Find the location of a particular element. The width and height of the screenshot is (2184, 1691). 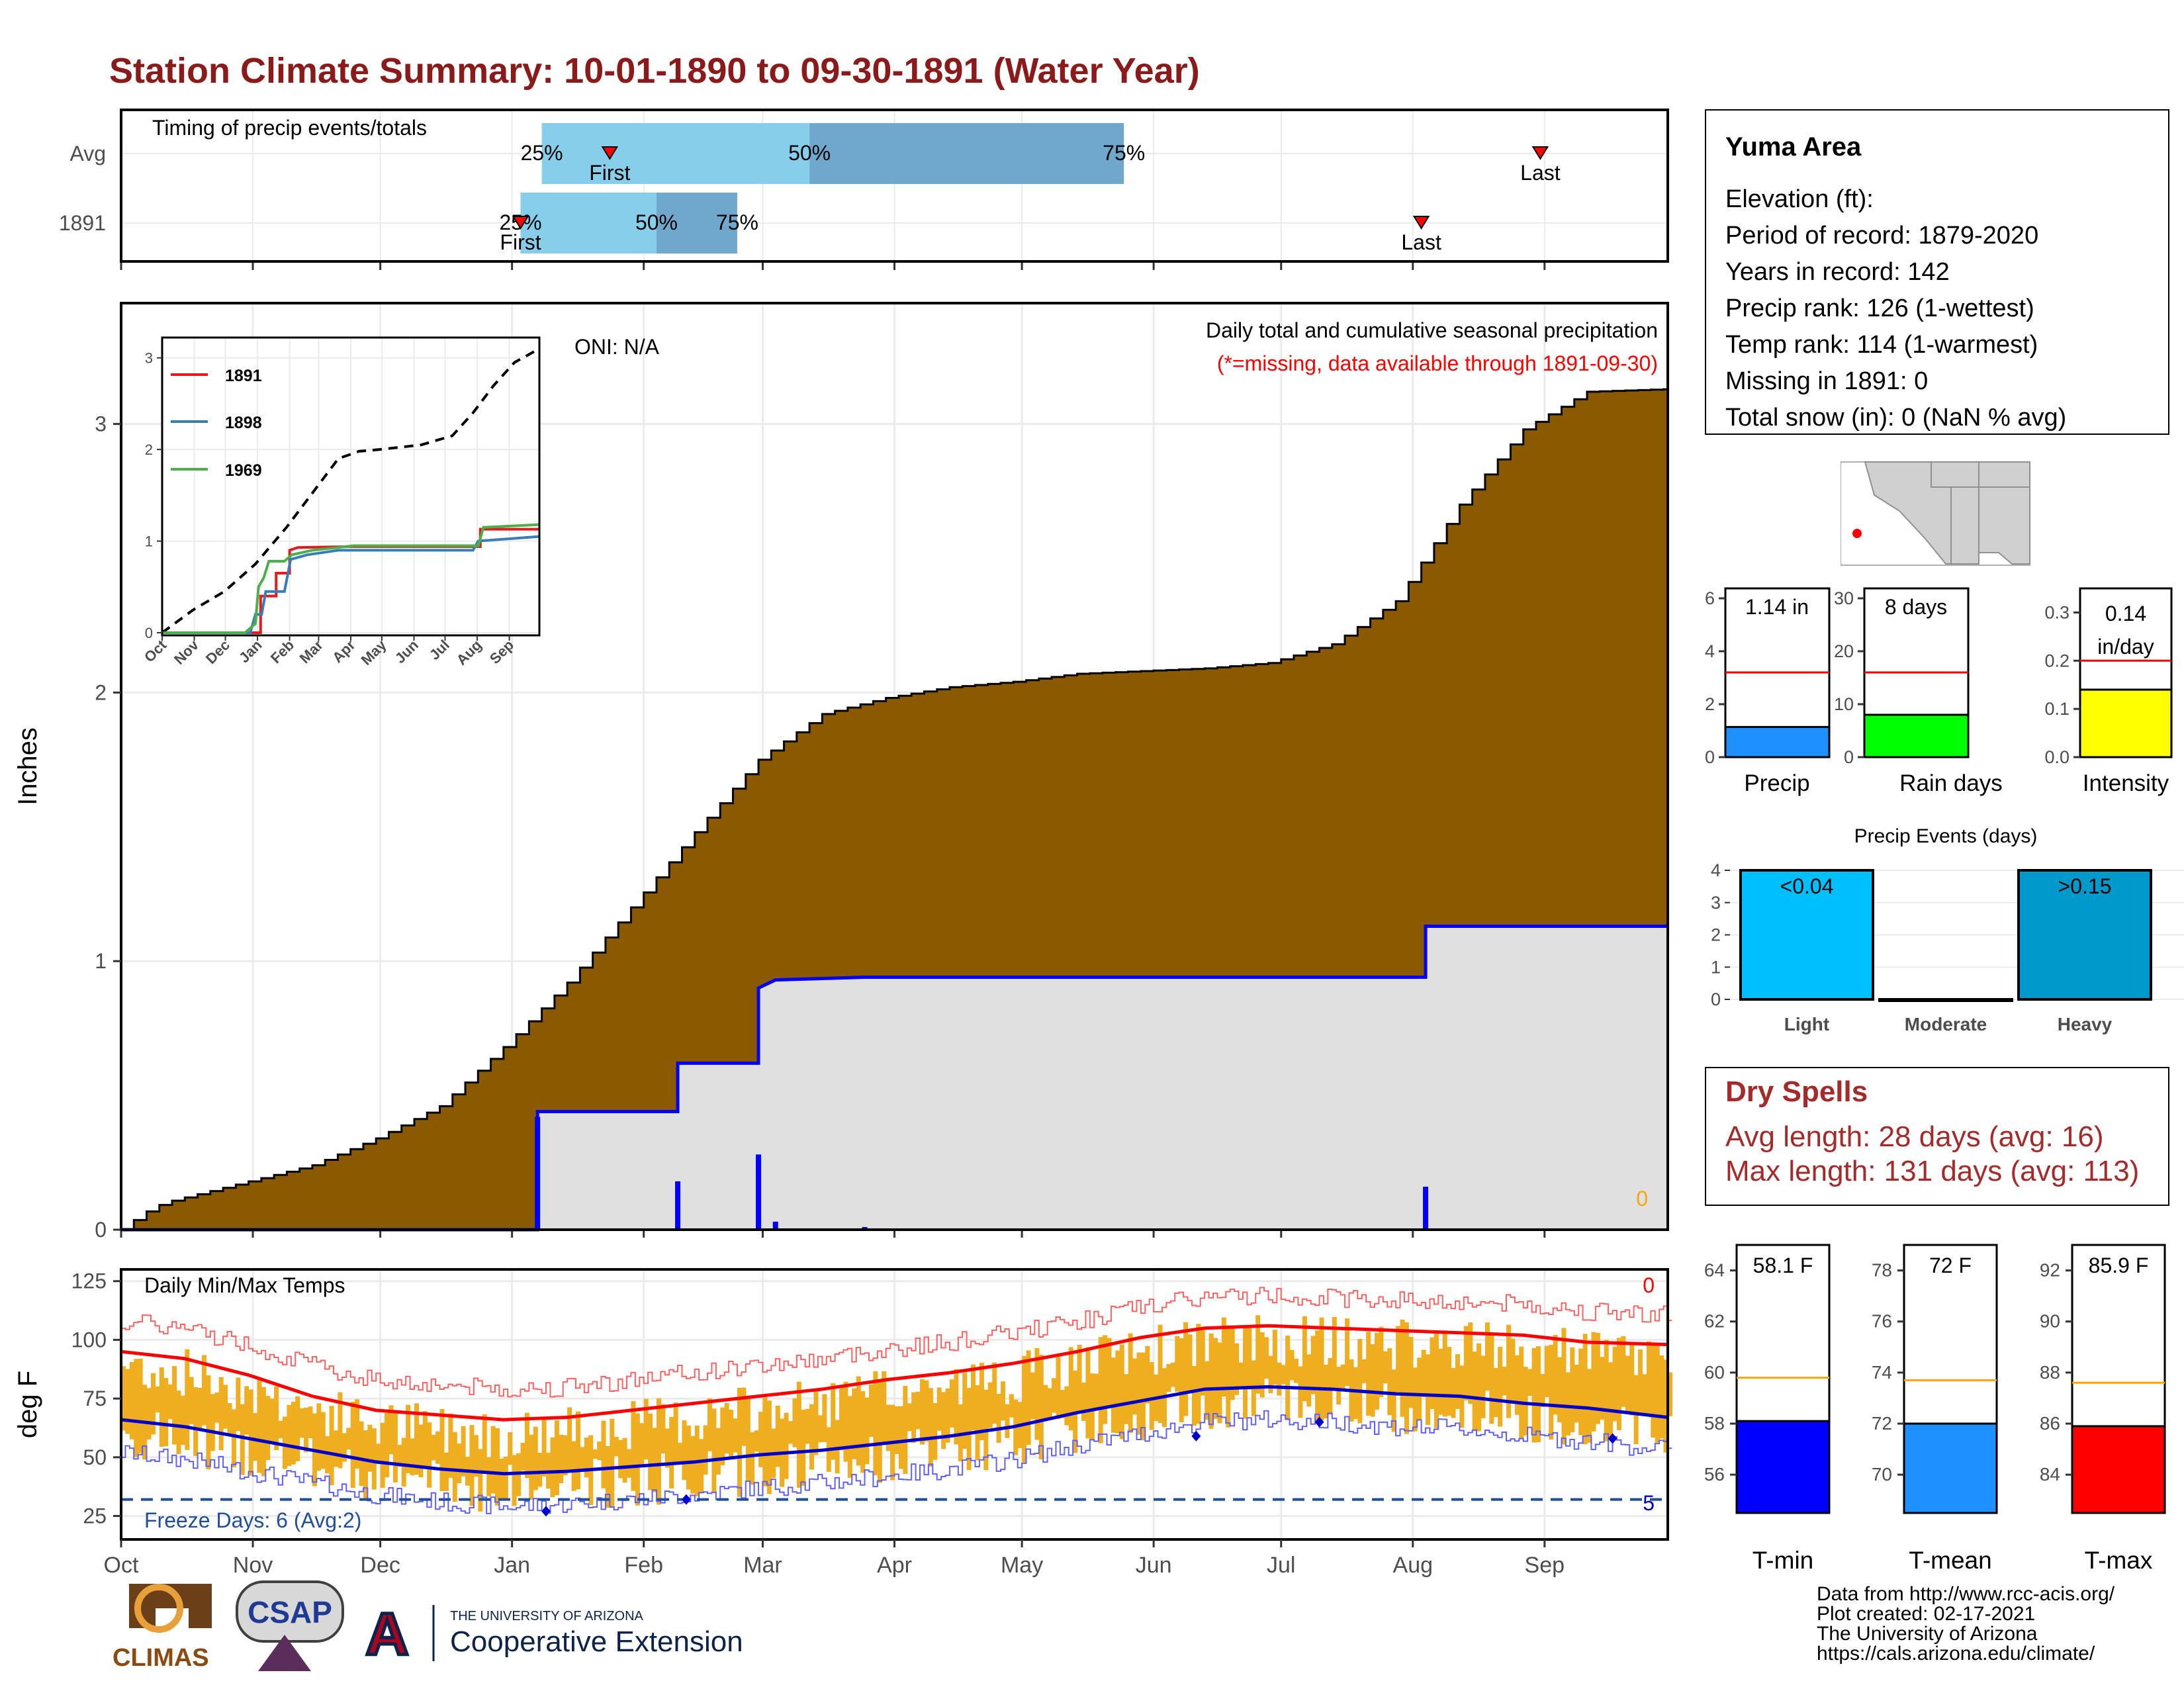

record-min-marker is located at coordinates (686, 1499).